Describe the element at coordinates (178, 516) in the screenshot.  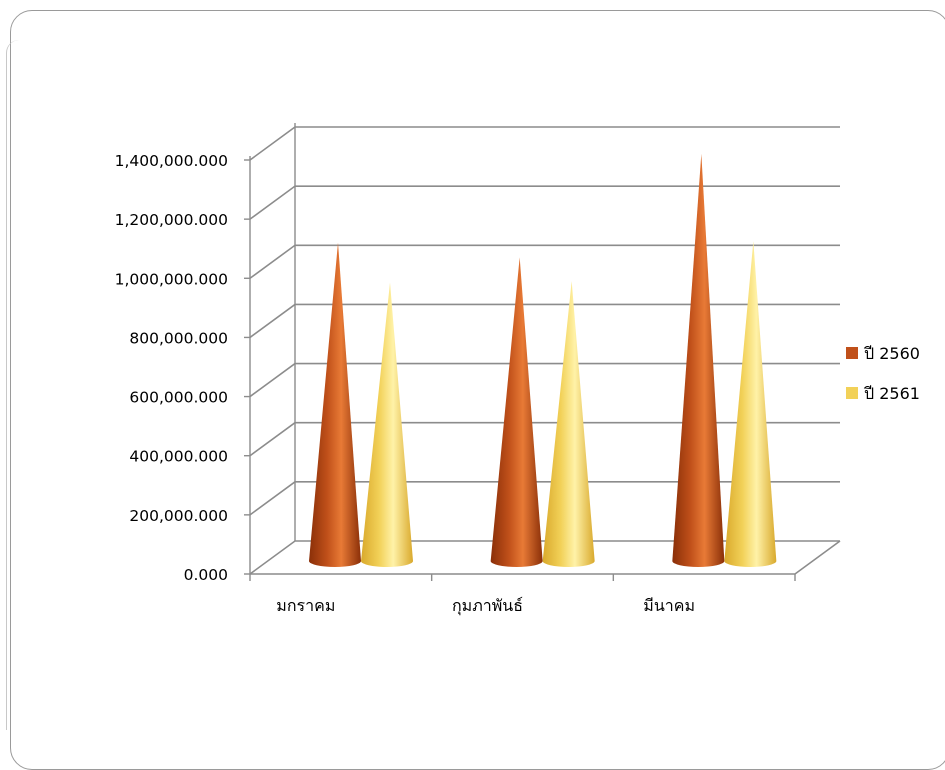
I see `y-tick-label: 200,000.000` at that location.